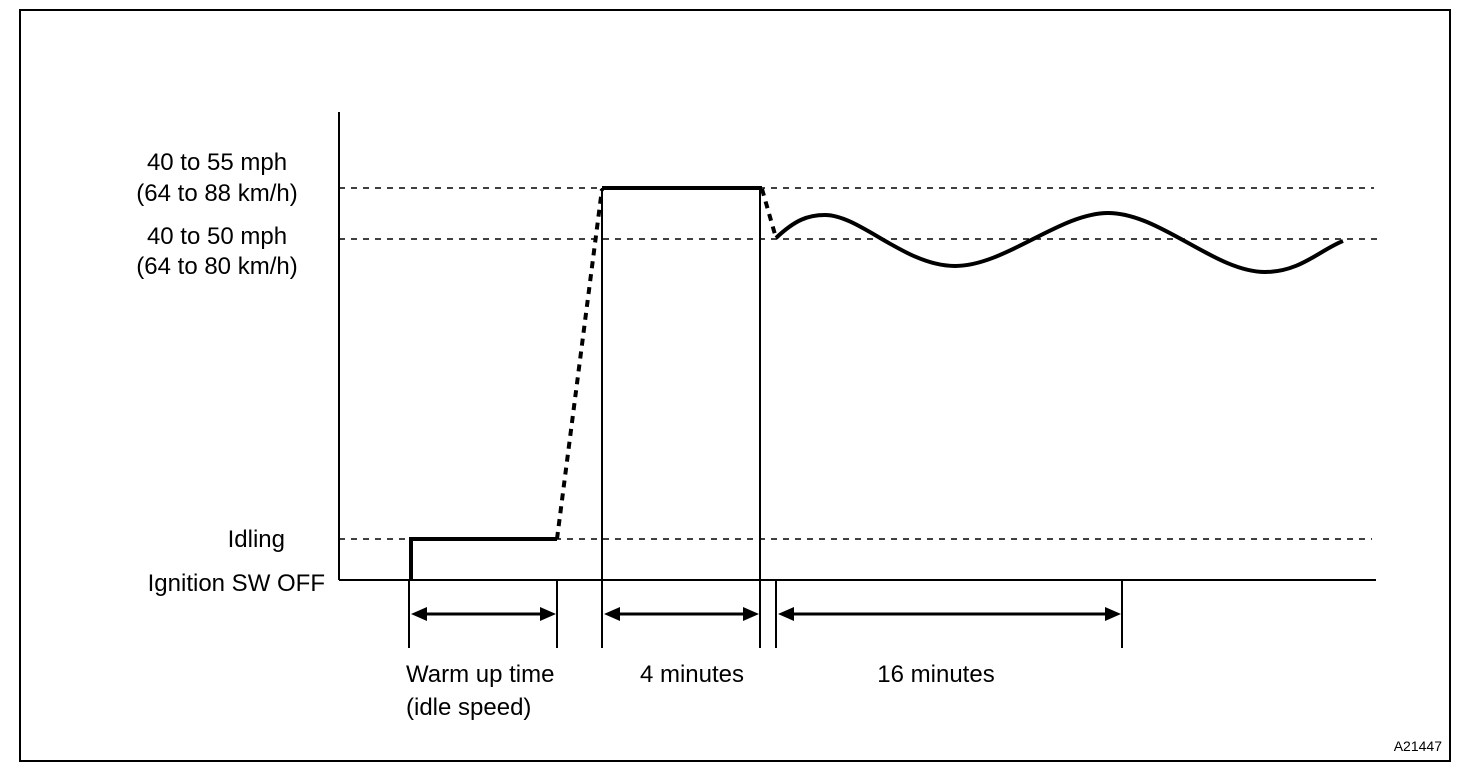  What do you see at coordinates (949, 614) in the screenshot?
I see `variable-duration-arrow` at bounding box center [949, 614].